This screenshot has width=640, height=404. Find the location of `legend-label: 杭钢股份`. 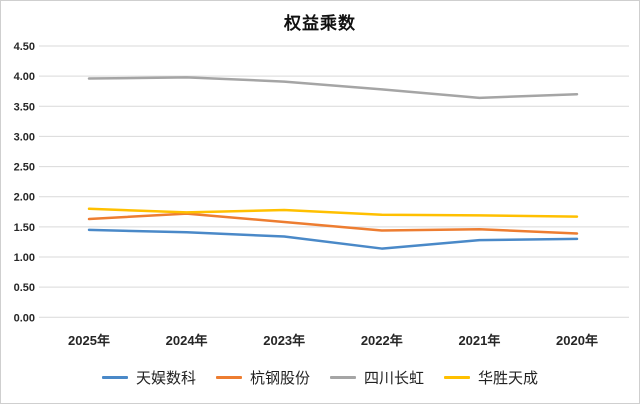

legend-label: 杭钢股份 is located at coordinates (279, 378).